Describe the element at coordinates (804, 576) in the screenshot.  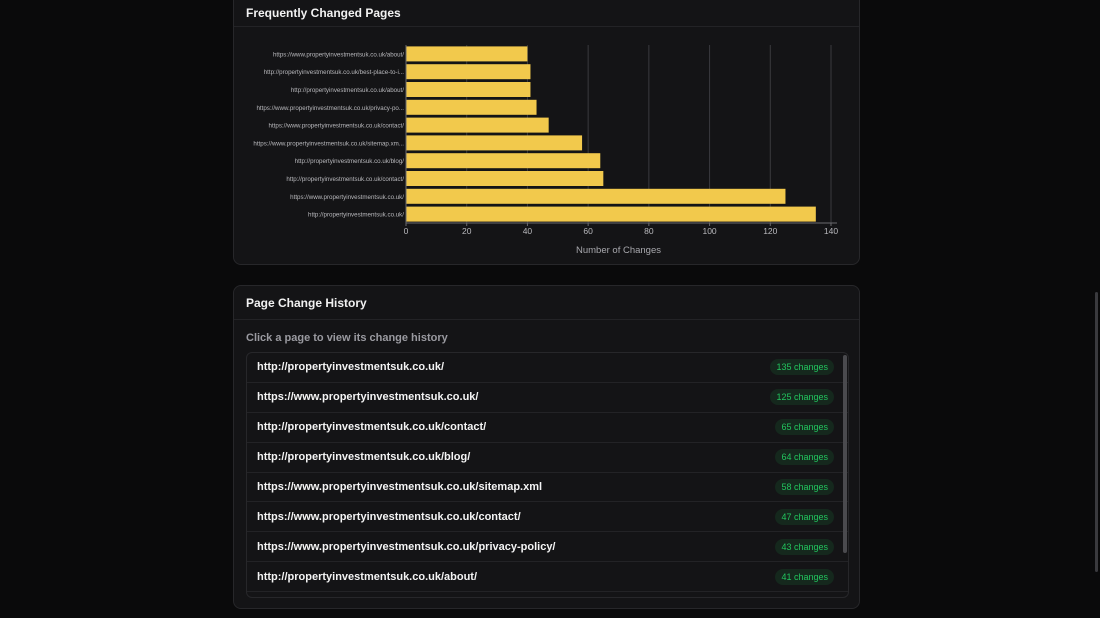
I see `change-count-badge: 41 changes` at that location.